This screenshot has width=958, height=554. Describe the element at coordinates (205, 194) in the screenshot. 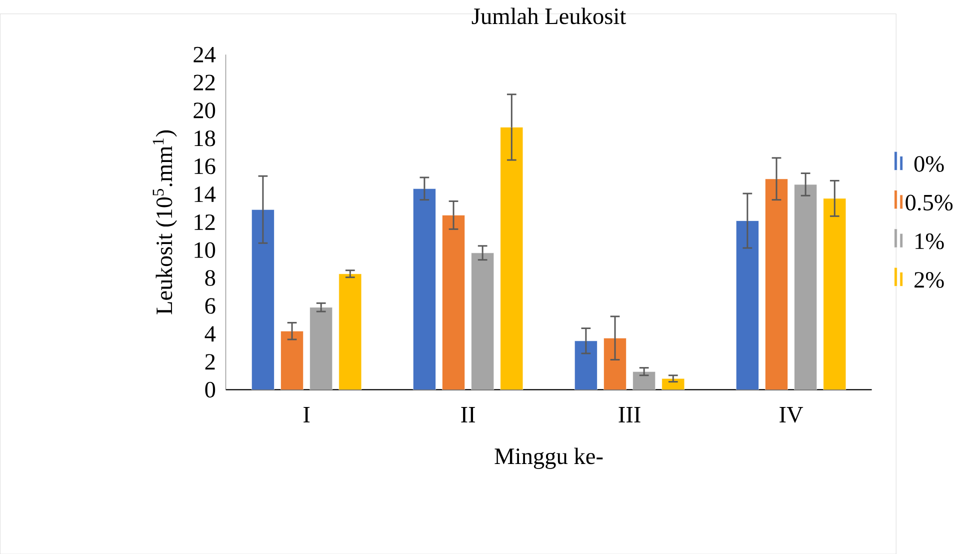

I see `y-tick-label: 14` at that location.